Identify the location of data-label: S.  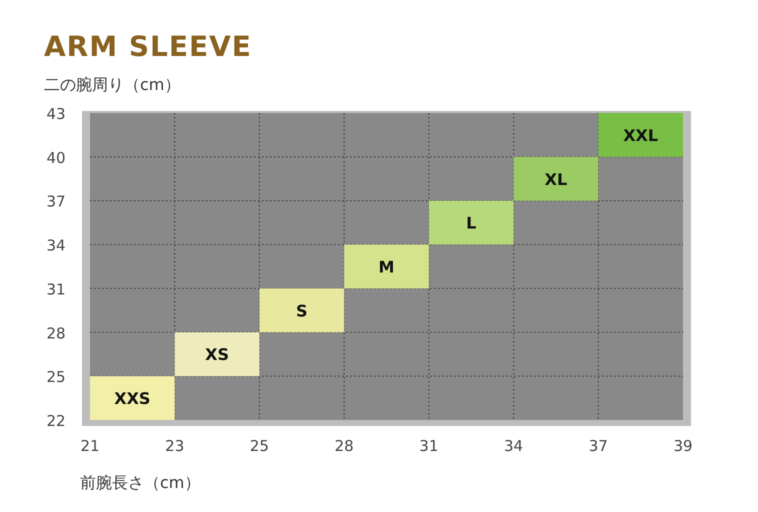
(302, 310).